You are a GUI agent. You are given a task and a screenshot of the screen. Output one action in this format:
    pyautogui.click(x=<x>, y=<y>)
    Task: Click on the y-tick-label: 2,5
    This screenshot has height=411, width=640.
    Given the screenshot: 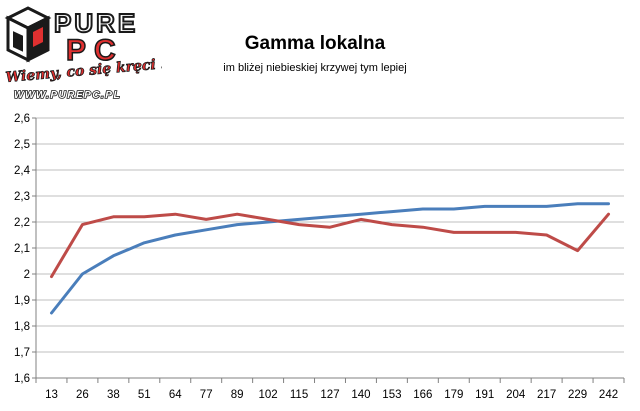 What is the action you would take?
    pyautogui.click(x=22, y=145)
    